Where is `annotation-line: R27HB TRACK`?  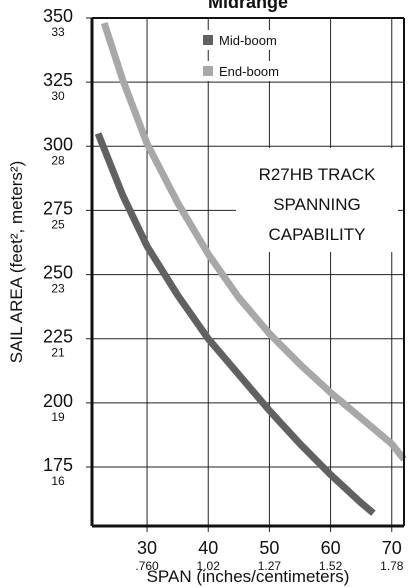 annotation-line: R27HB TRACK is located at coordinates (317, 174).